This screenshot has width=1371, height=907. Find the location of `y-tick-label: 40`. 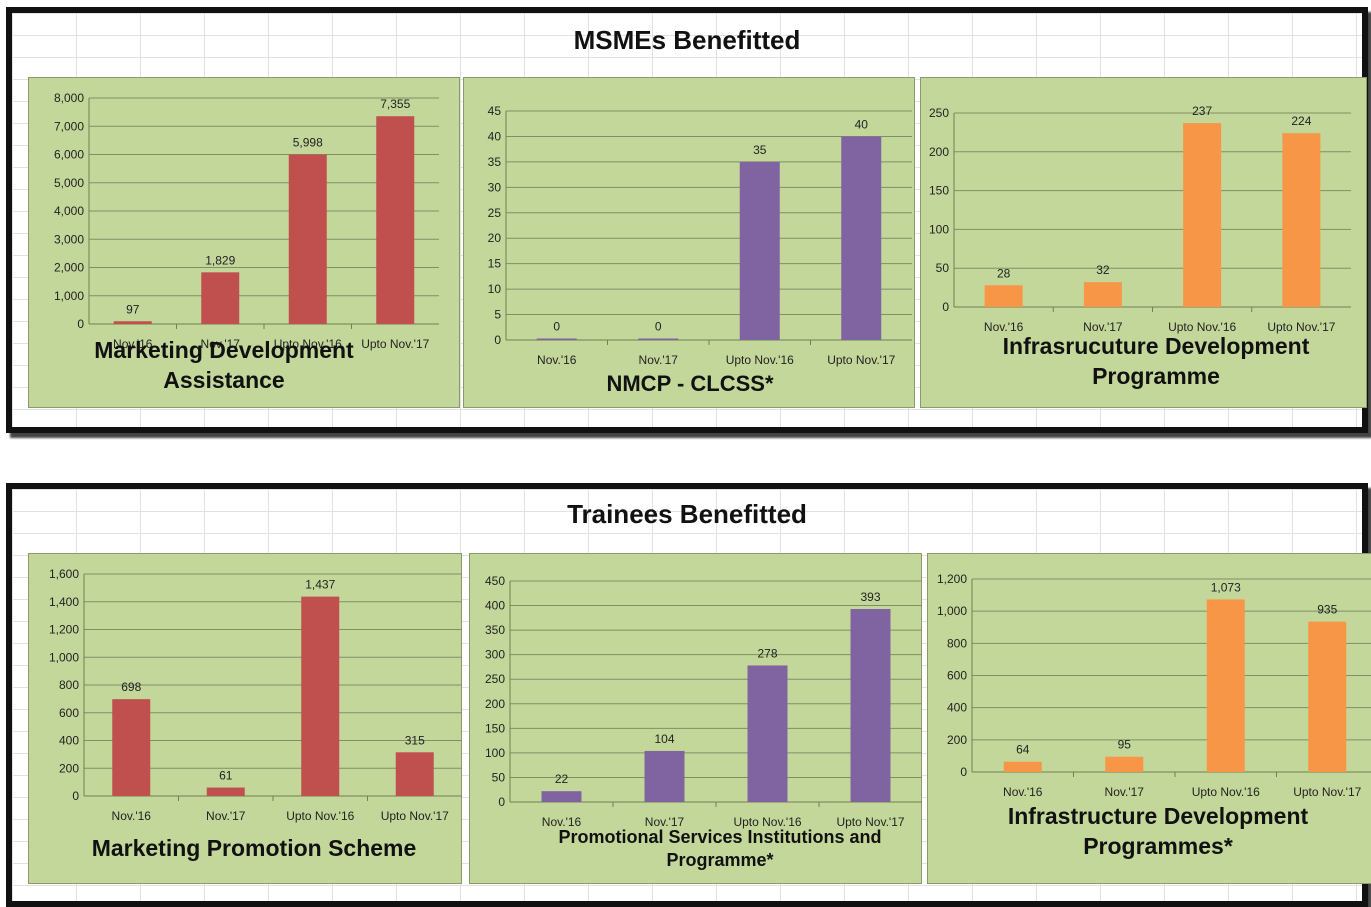

y-tick-label: 40 is located at coordinates (495, 136).